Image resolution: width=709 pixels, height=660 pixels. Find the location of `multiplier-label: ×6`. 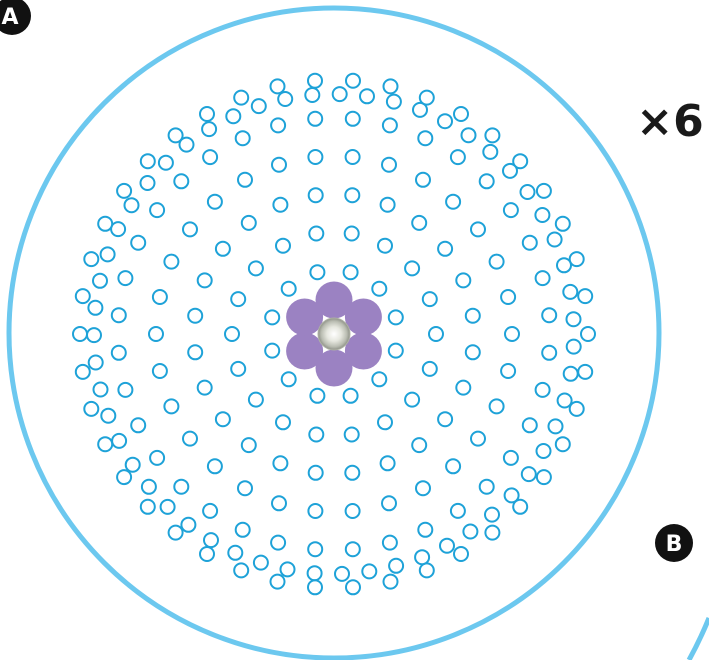

multiplier-label: ×6 is located at coordinates (669, 121).